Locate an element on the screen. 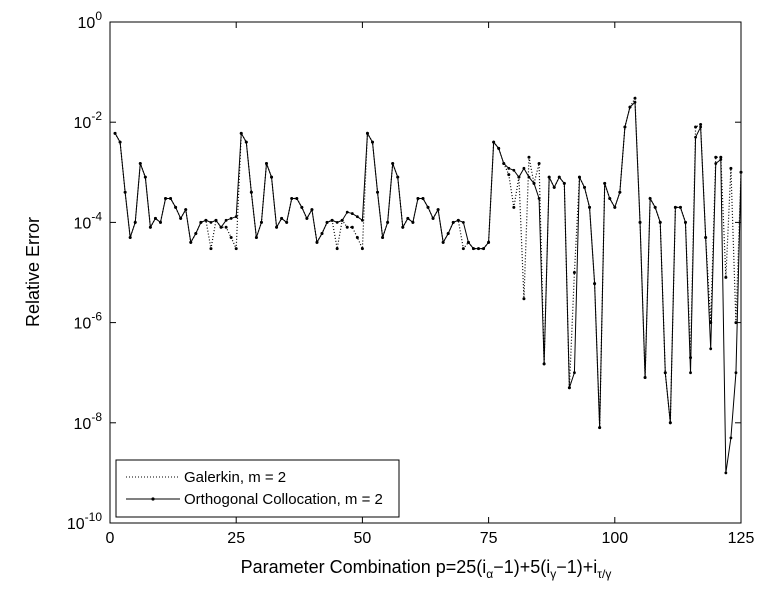 The height and width of the screenshot is (591, 757). legend-box is located at coordinates (257, 488).